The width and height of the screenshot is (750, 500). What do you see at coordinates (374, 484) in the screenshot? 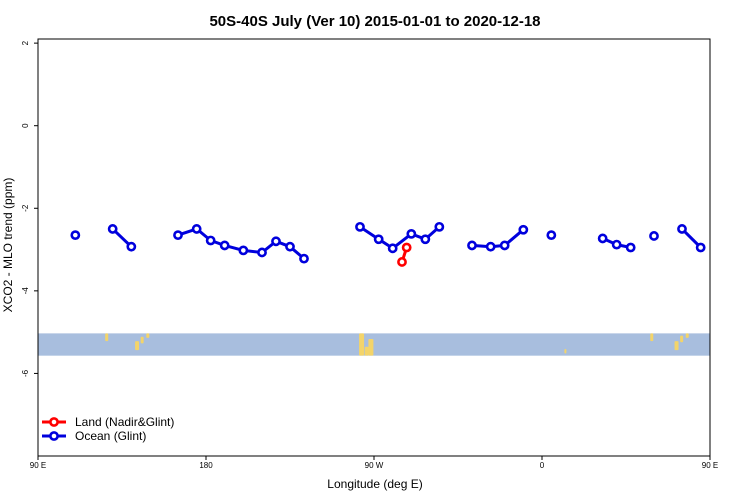
I see `x-axis-label: Longitude (deg E)` at bounding box center [374, 484].